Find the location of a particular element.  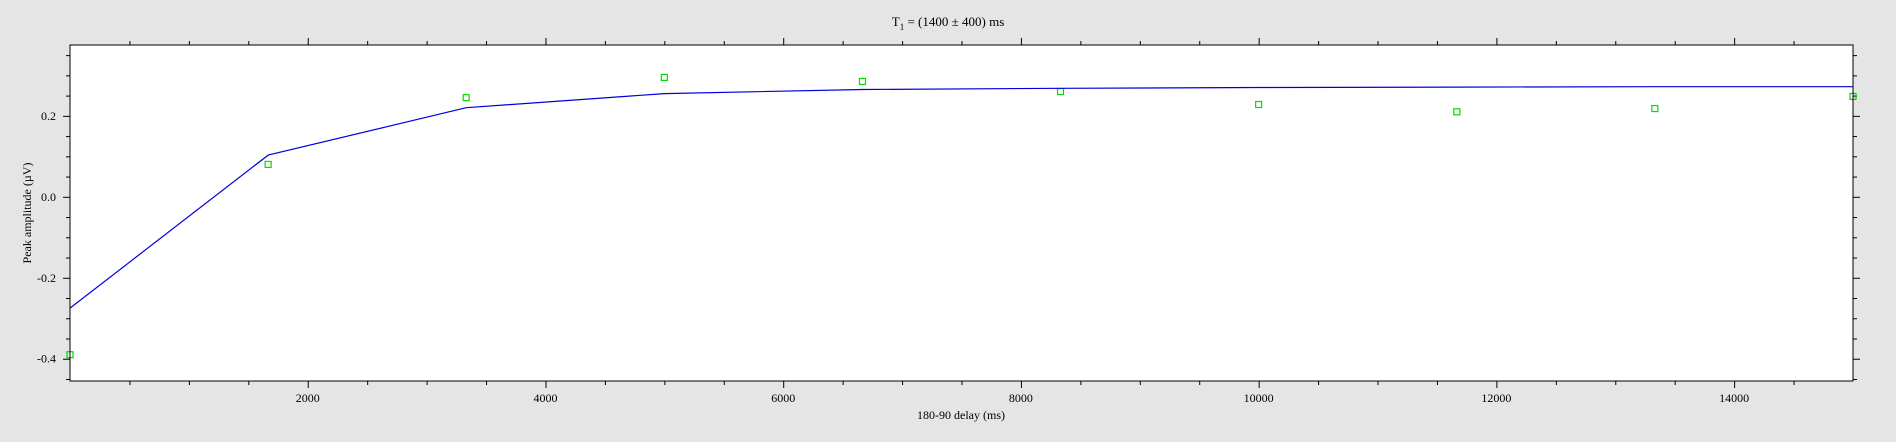

x-axis-label: 180-90 delay (ms) is located at coordinates (961, 415).